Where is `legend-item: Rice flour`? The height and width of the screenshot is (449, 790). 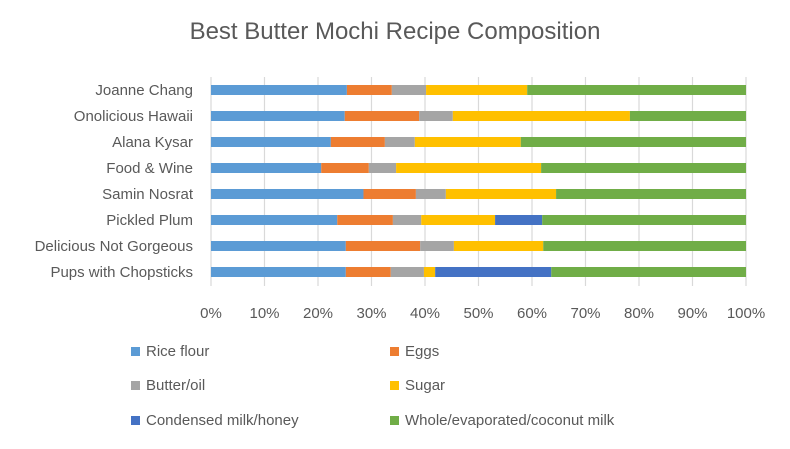 legend-item: Rice flour is located at coordinates (170, 351).